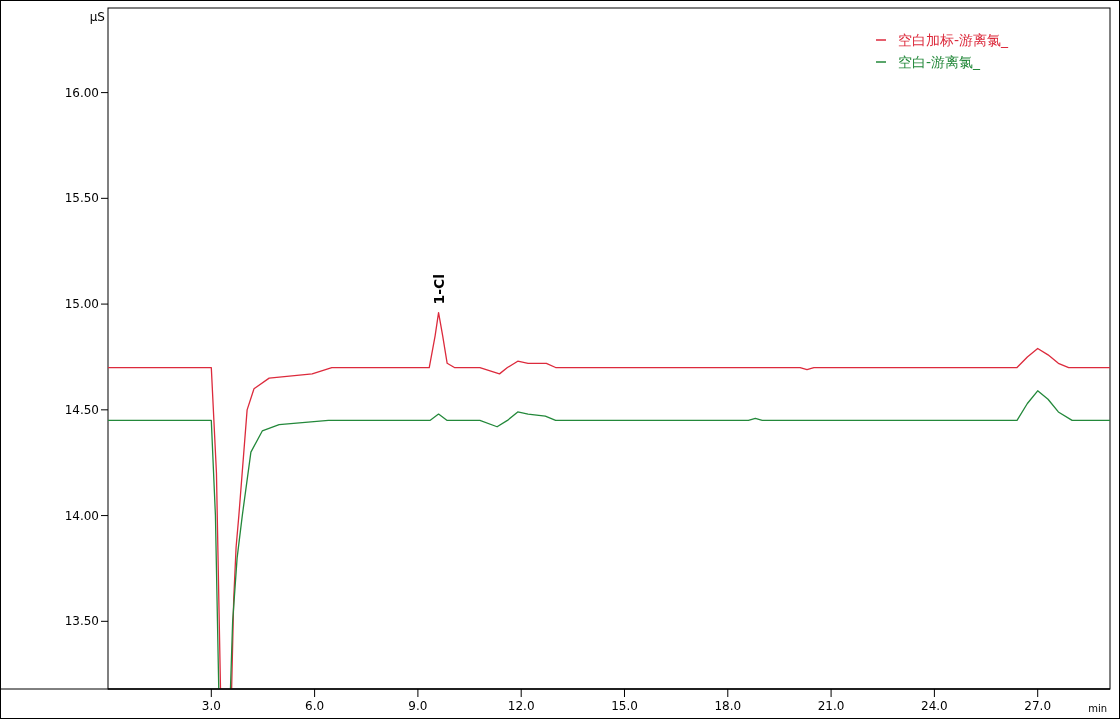  Describe the element at coordinates (418, 706) in the screenshot. I see `x-tick-label: 9.0` at that location.